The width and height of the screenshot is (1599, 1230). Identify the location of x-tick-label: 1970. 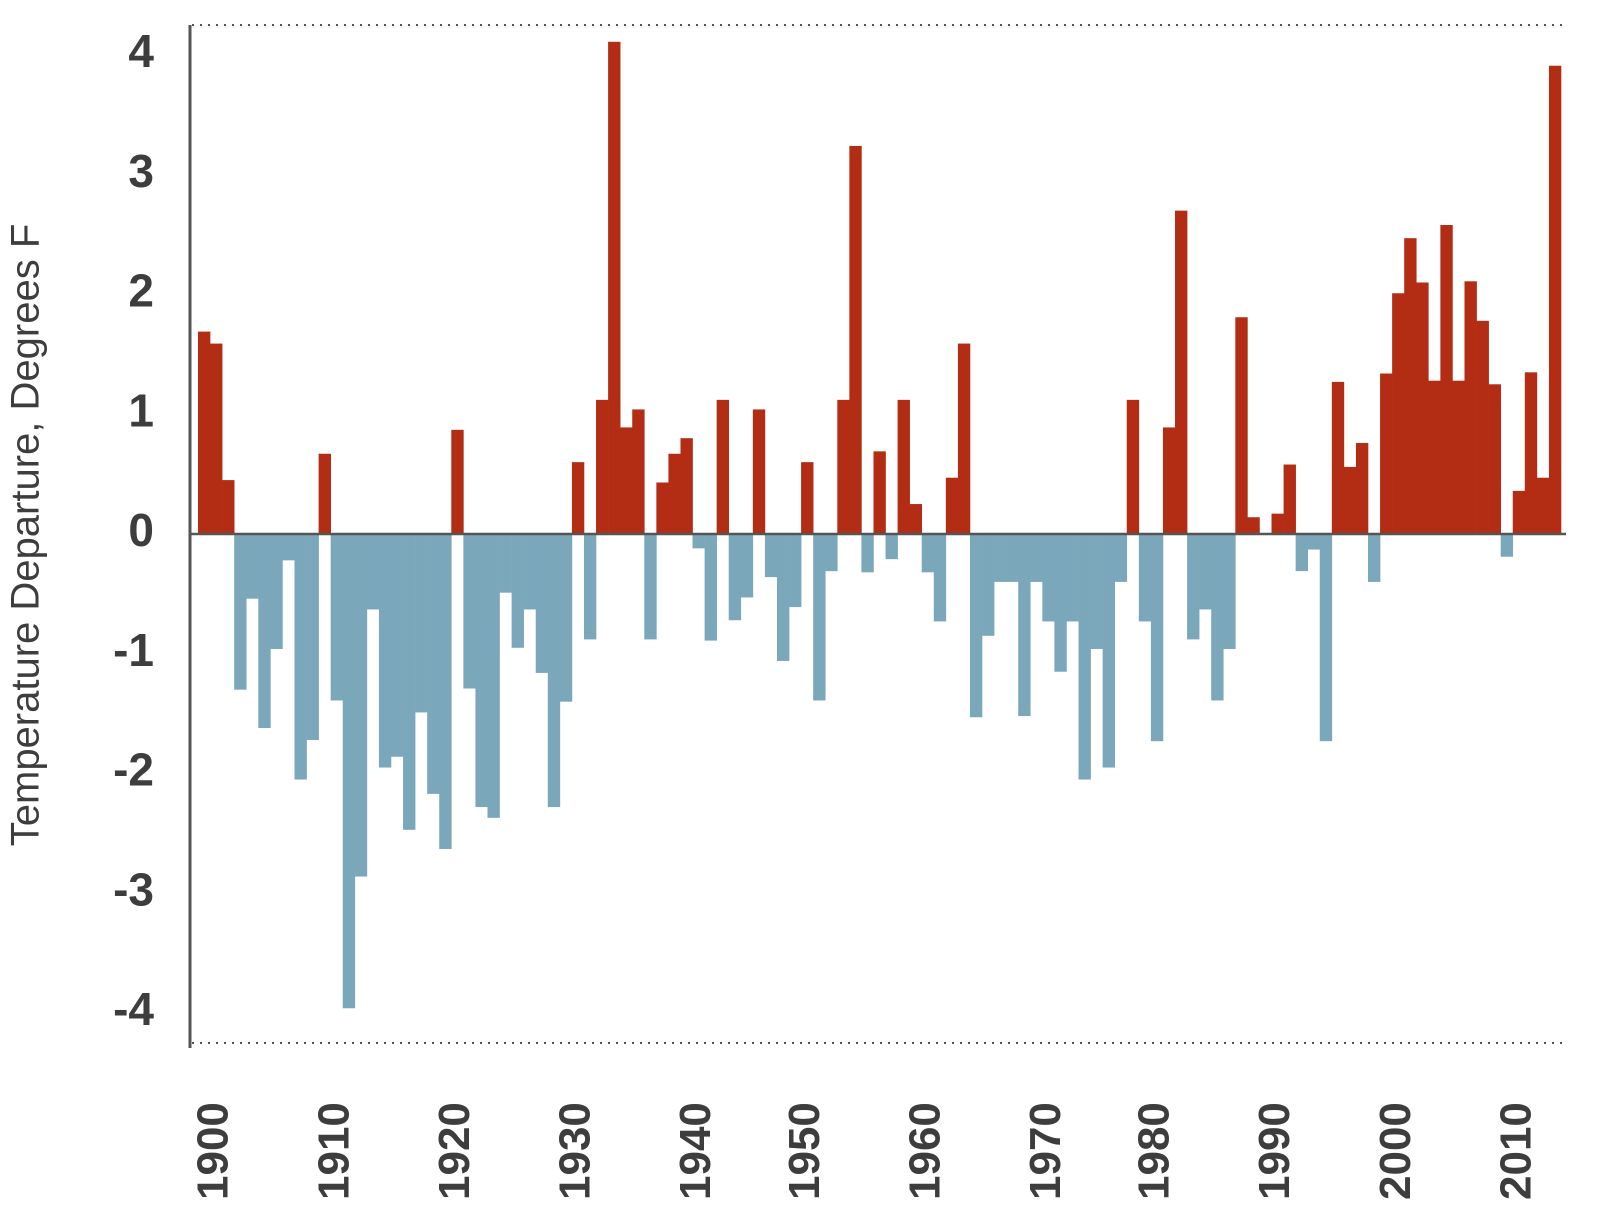
(1045, 1151).